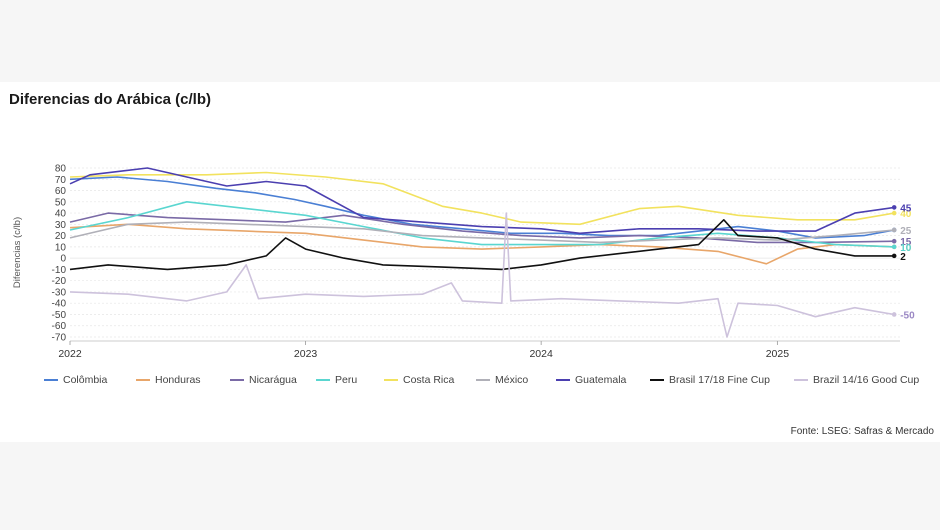 This screenshot has width=940, height=530. I want to click on legend-label: Colômbia, so click(85, 380).